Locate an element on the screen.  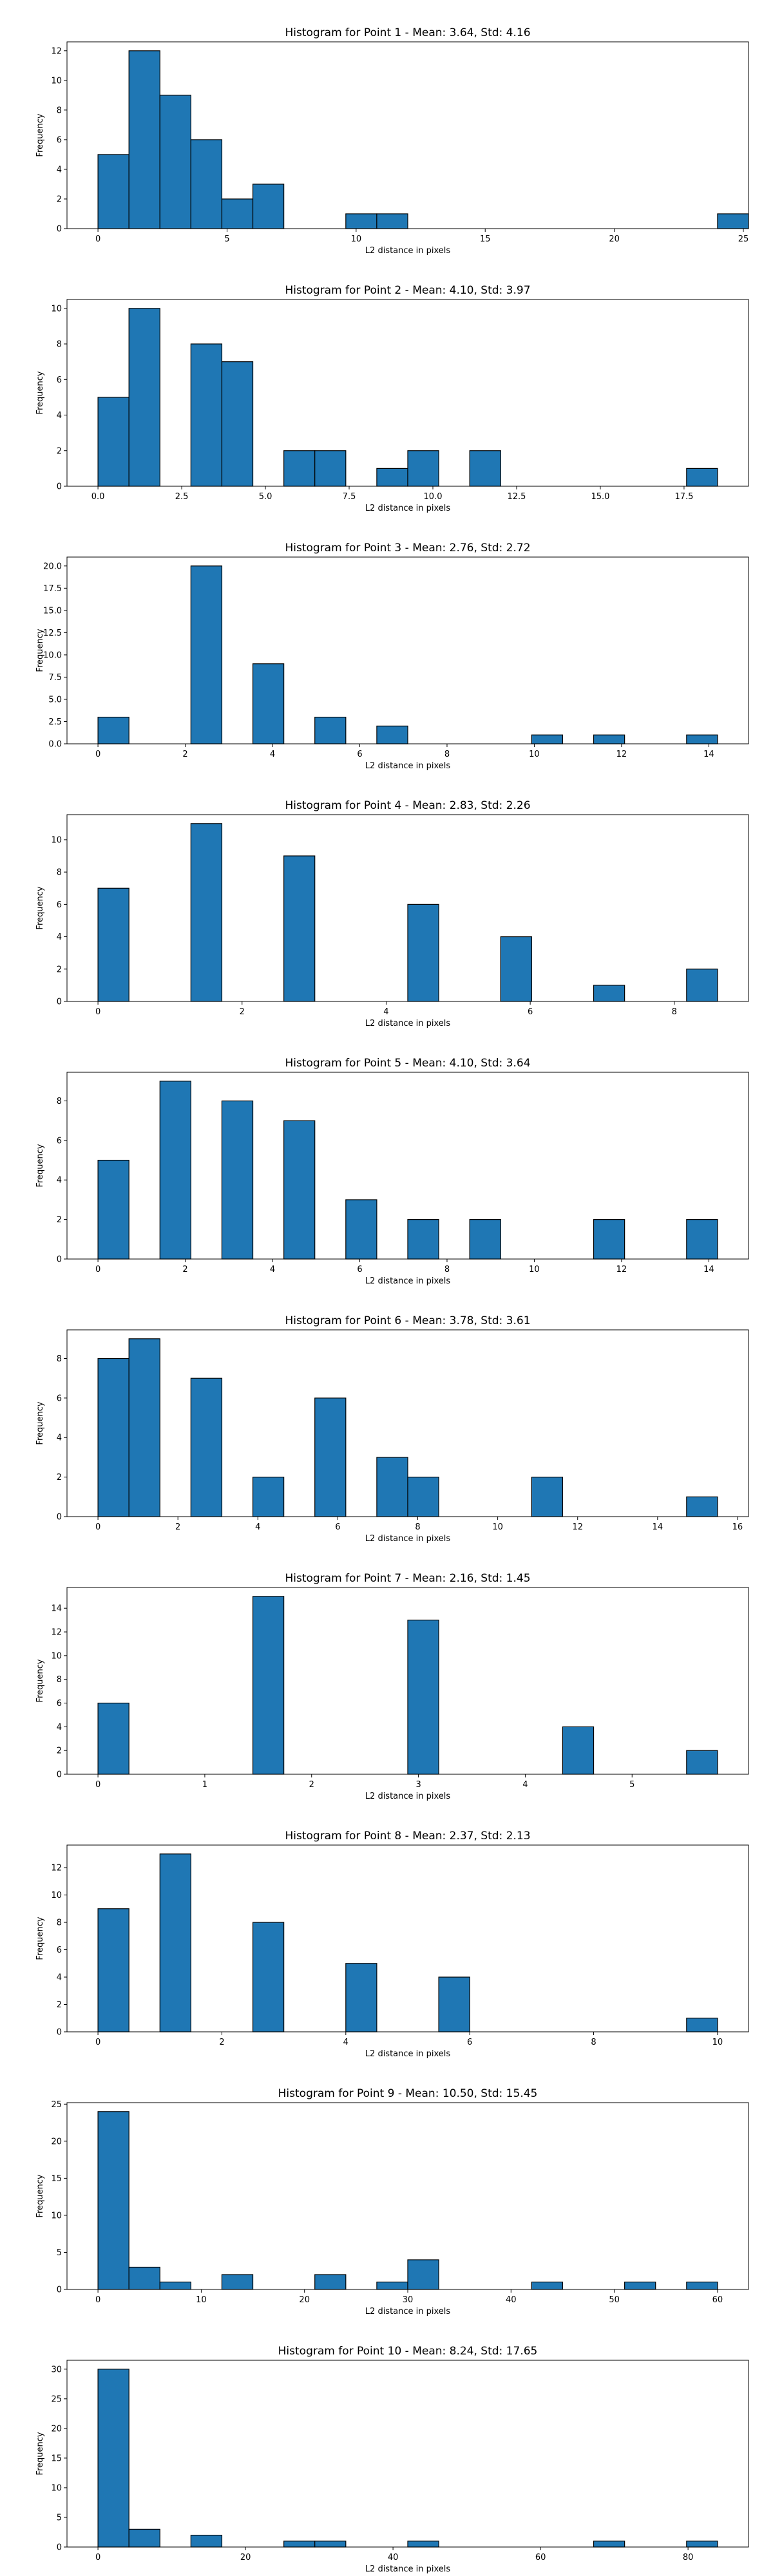
y-tick-label: 25 is located at coordinates (56, 2399).